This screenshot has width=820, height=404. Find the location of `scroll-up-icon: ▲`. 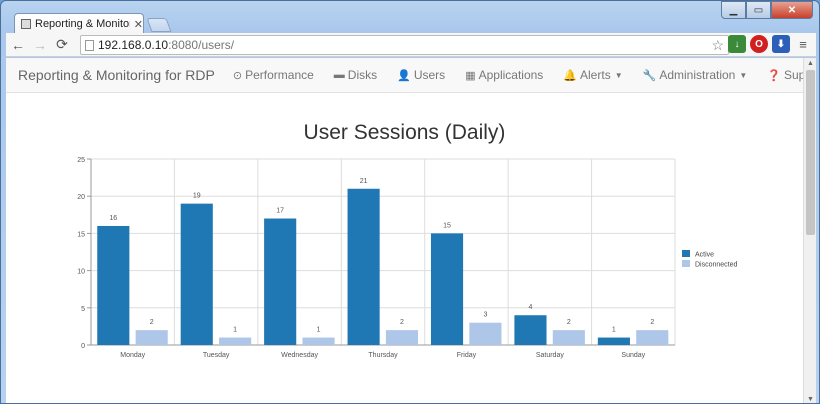

scroll-up-icon: ▲ is located at coordinates (810, 63).